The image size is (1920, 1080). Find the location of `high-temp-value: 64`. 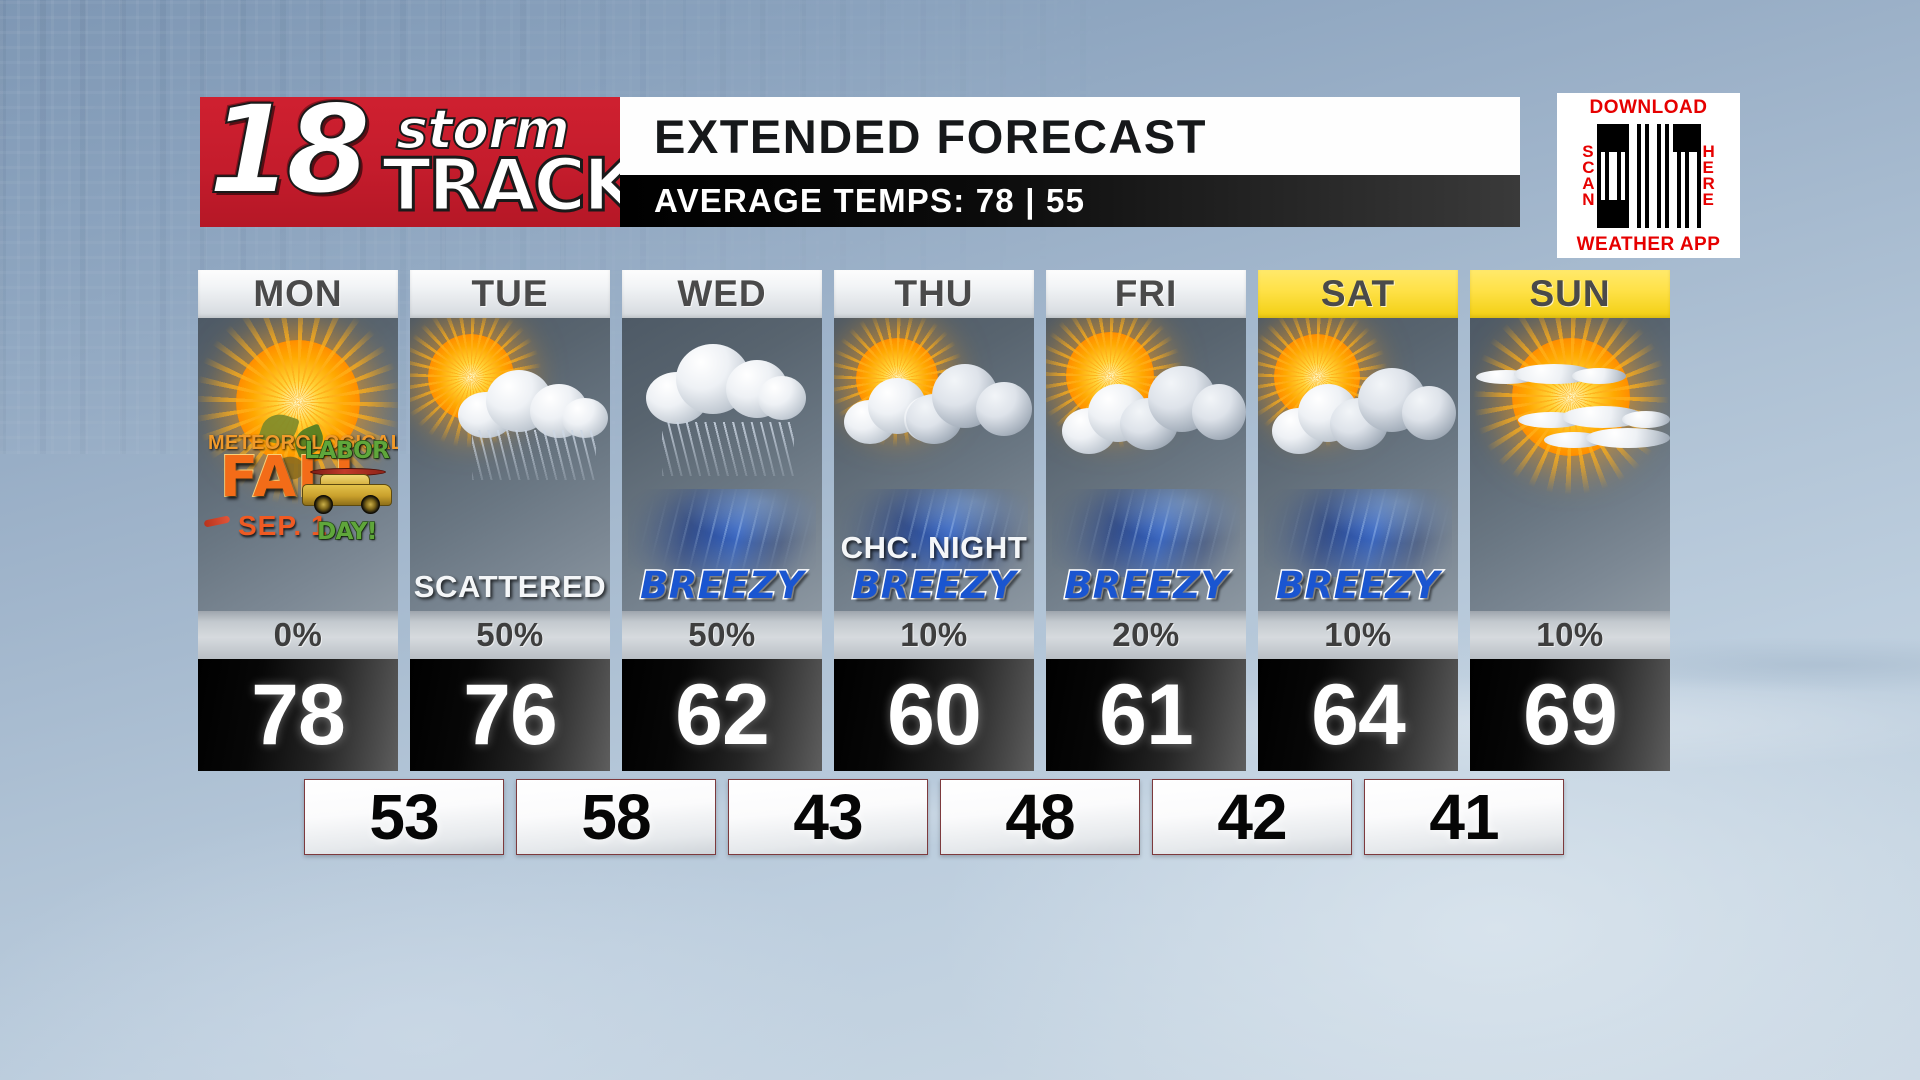

high-temp-value: 64 is located at coordinates (1358, 715).